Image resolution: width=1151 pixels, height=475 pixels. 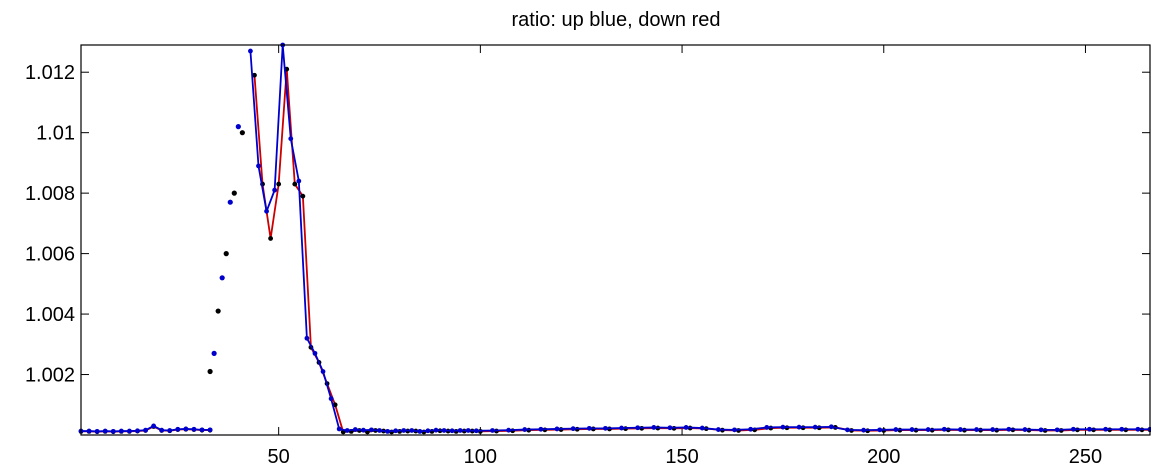 I want to click on x-tick-label: 250, so click(x=1085, y=457).